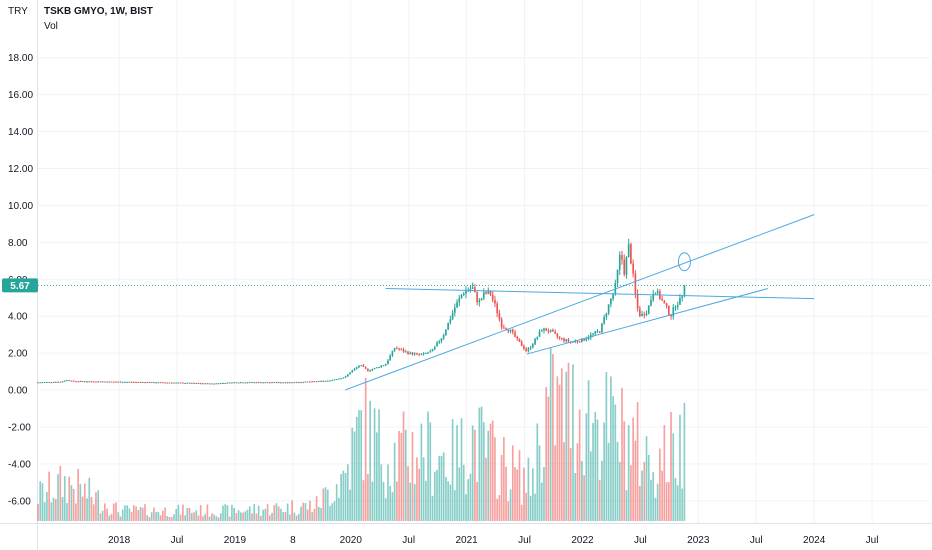 The width and height of the screenshot is (932, 550). I want to click on x-tick-label: Jul, so click(640, 540).